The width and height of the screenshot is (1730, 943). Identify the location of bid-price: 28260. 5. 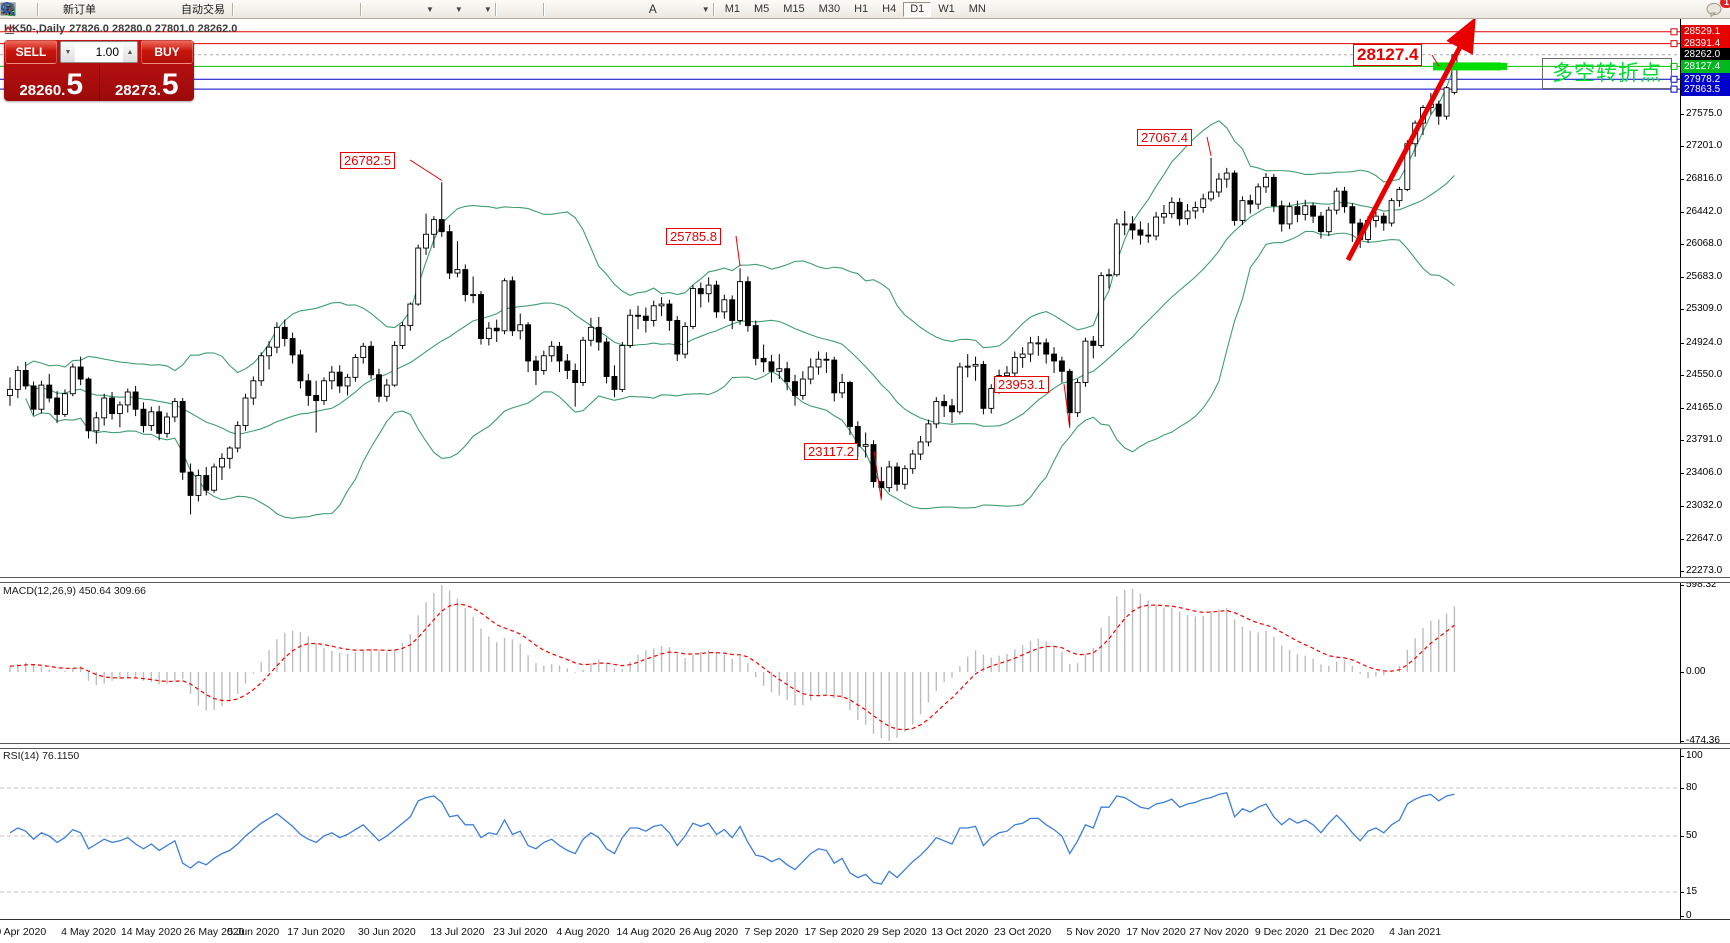
(52, 82).